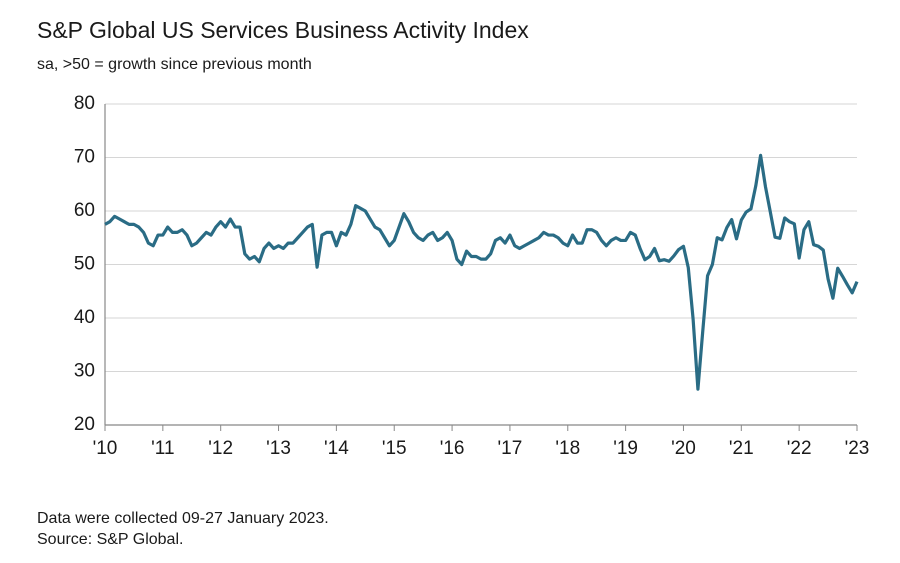 Image resolution: width=900 pixels, height=563 pixels. I want to click on y-tick-label: 60, so click(84, 210).